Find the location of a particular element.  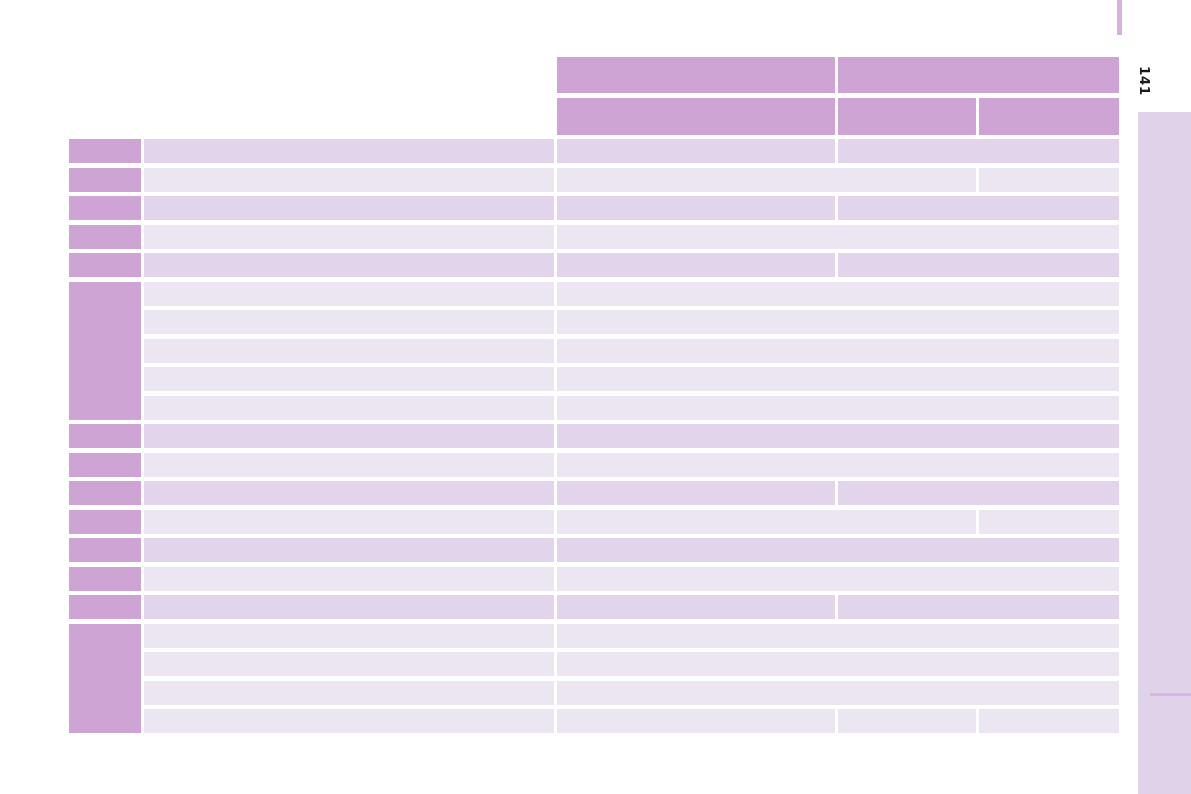

page-number-label: 141 is located at coordinates (1144, 81).